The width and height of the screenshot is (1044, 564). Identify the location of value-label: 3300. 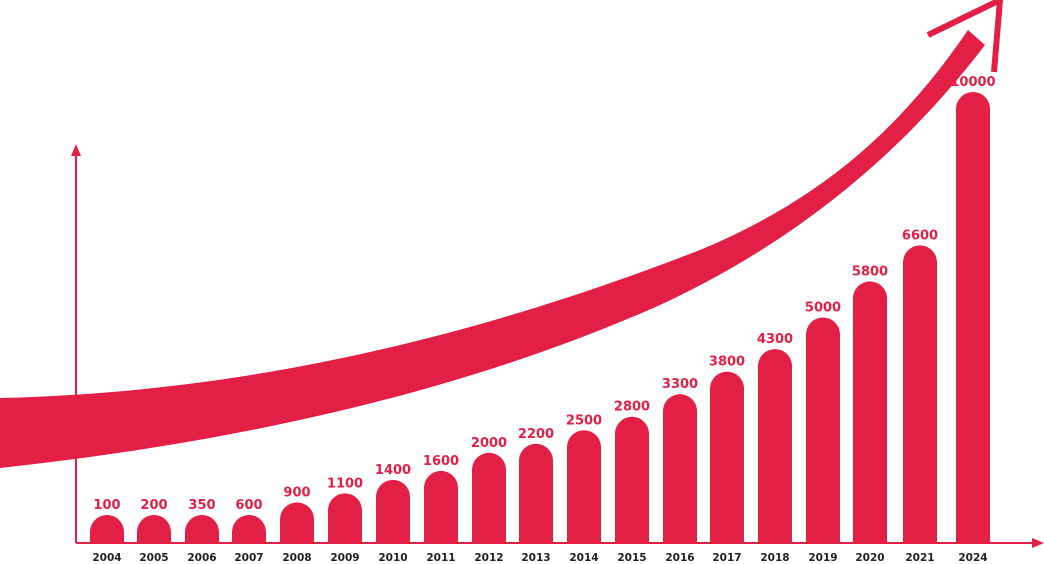
(680, 384).